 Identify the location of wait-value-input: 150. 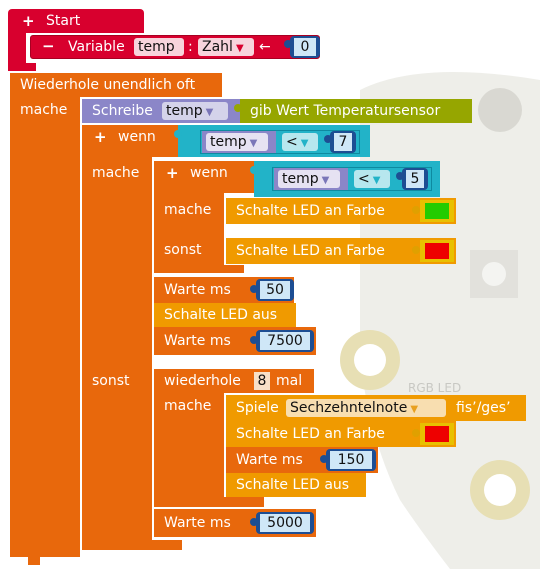
(351, 460).